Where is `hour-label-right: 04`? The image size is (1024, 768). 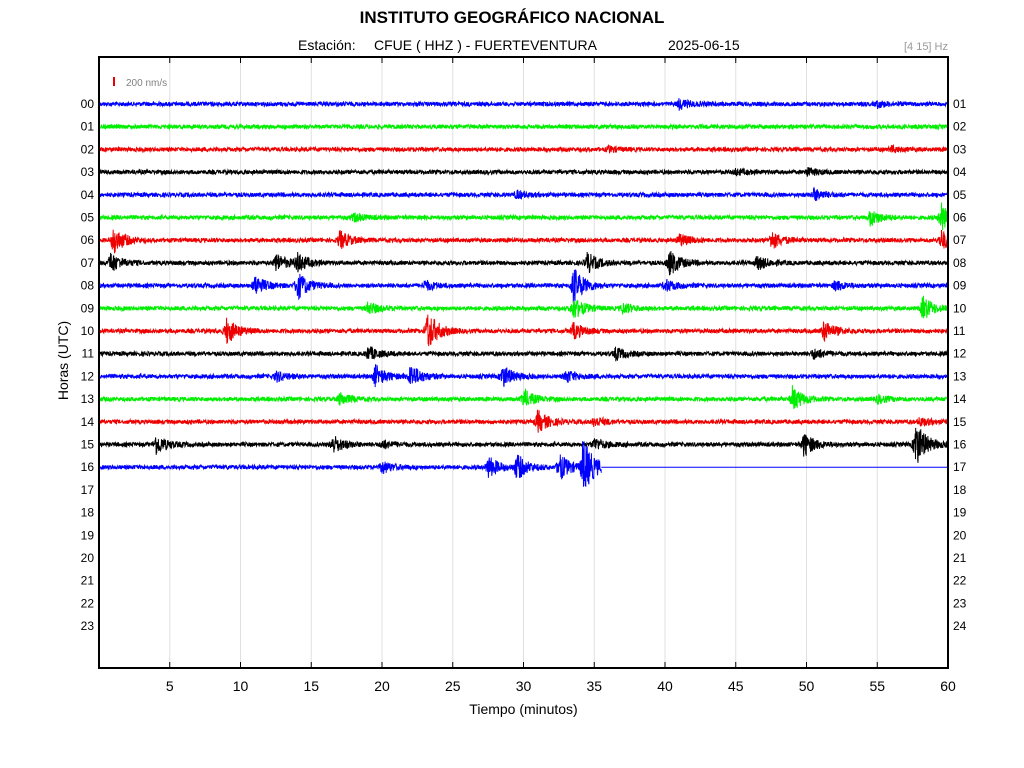 hour-label-right: 04 is located at coordinates (960, 172).